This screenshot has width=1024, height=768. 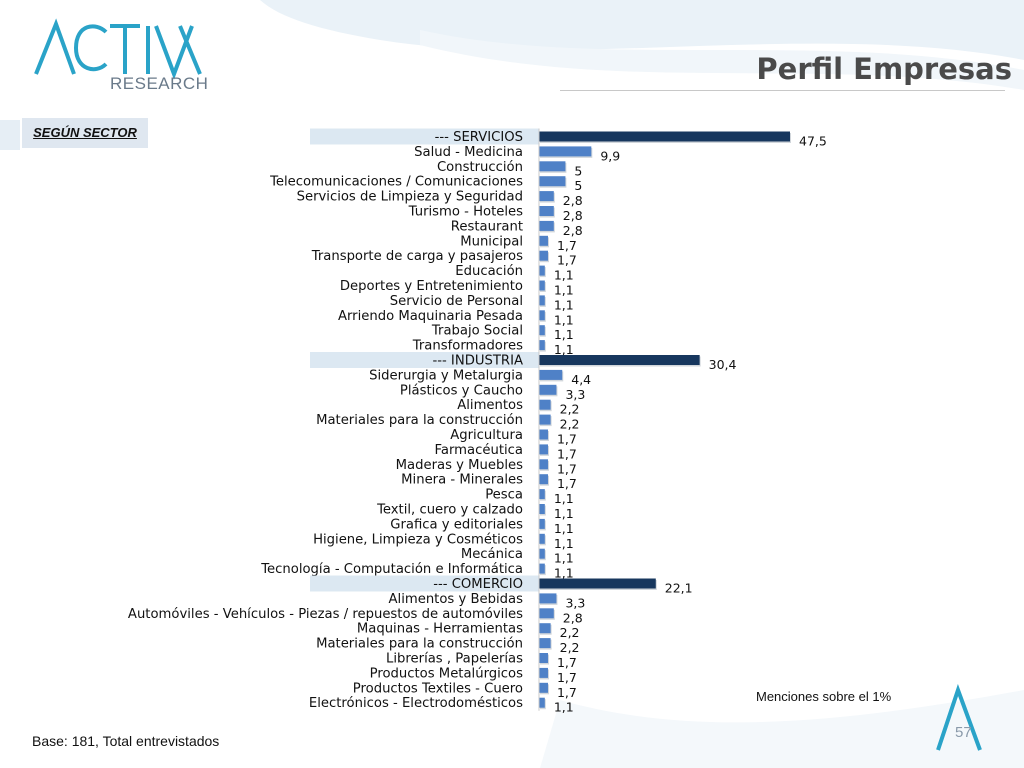 I want to click on section-label-box: SEGÚN SECTOR, so click(x=85, y=133).